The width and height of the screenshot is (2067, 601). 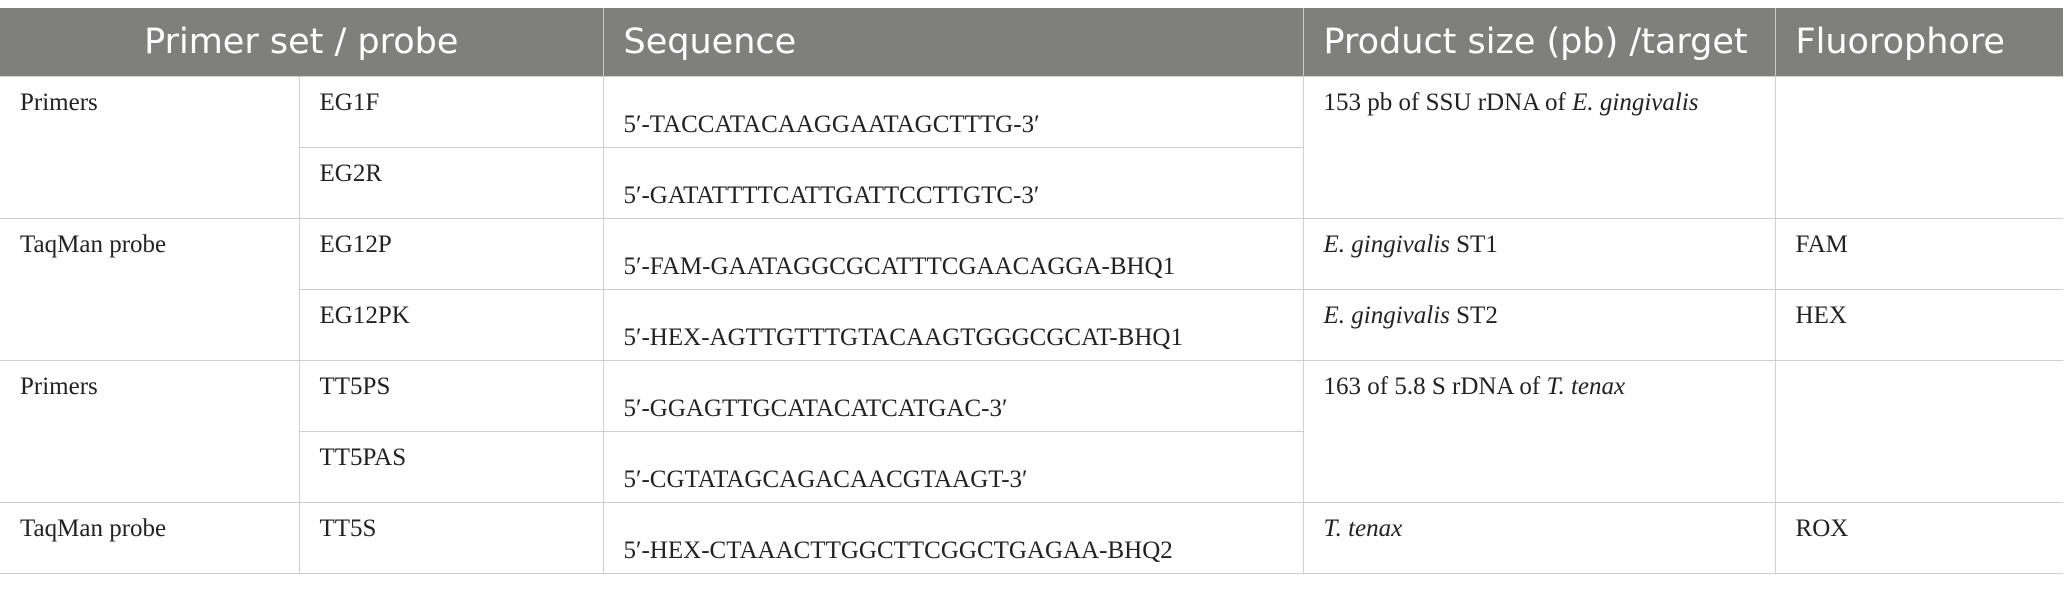 I want to click on target-cell: 163 of 5.8 S rDNA of T. tenax, so click(x=1539, y=431).